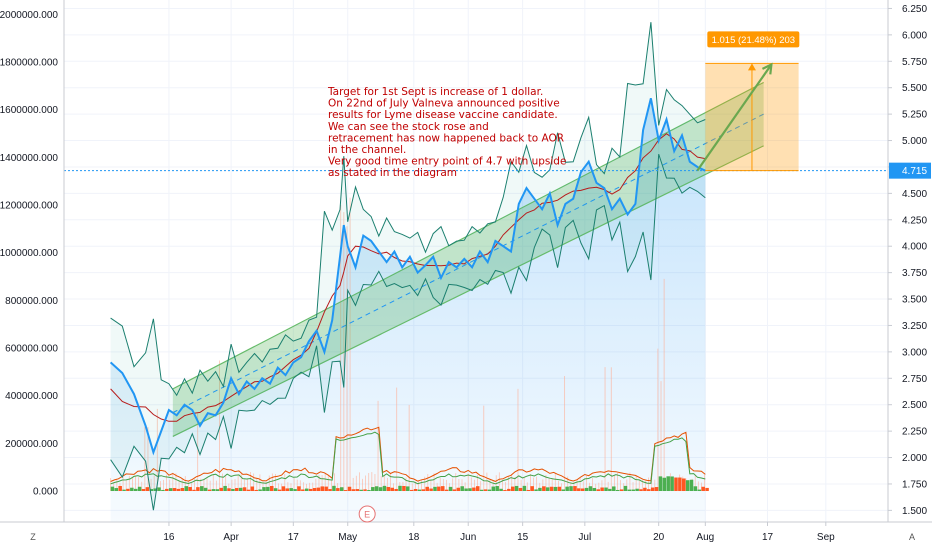 This screenshot has width=932, height=550. Describe the element at coordinates (367, 150) in the screenshot. I see `annotation-line: in the channel.` at that location.